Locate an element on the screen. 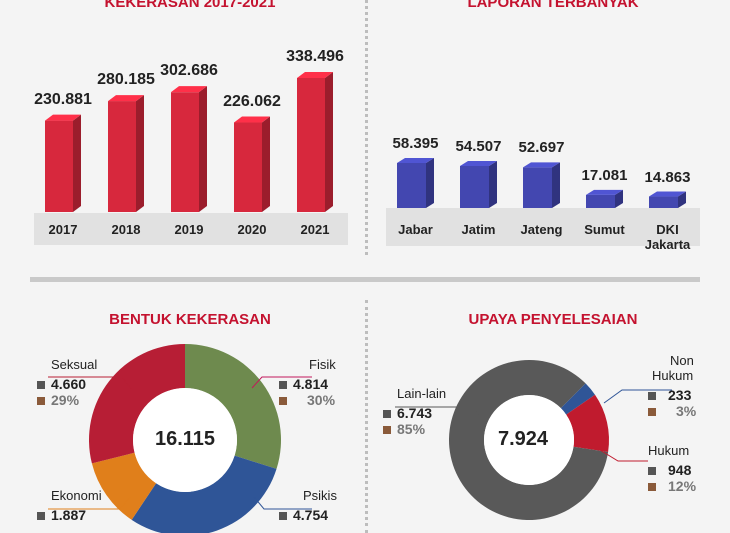 This screenshot has width=730, height=533. bar-2020 is located at coordinates (252, 164).